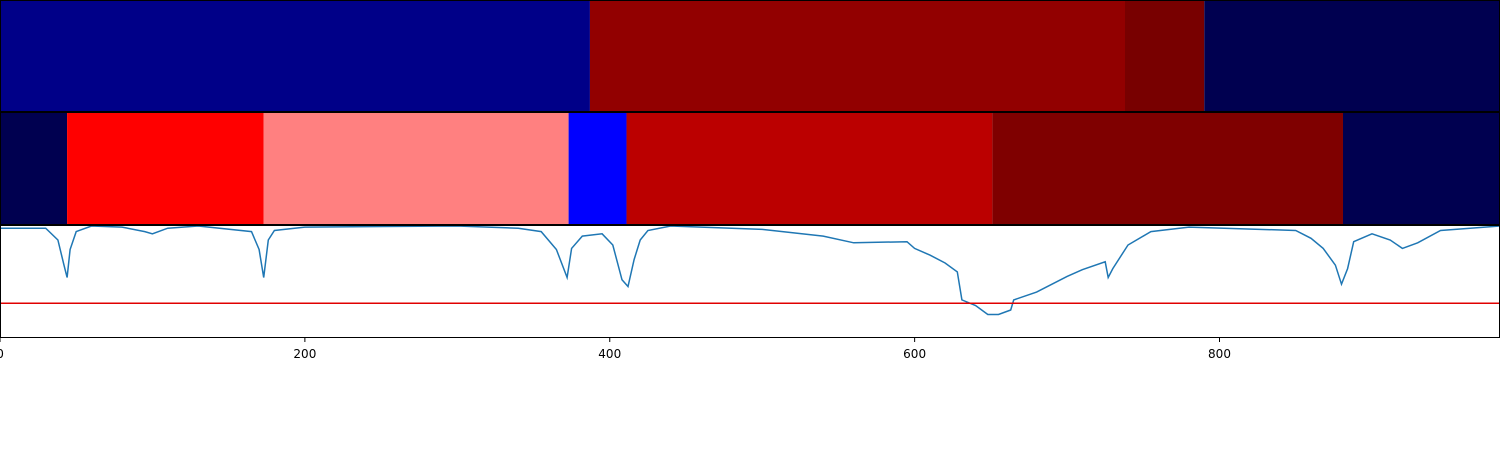 Image resolution: width=1500 pixels, height=454 pixels. I want to click on x-tick-label: 800, so click(1219, 354).